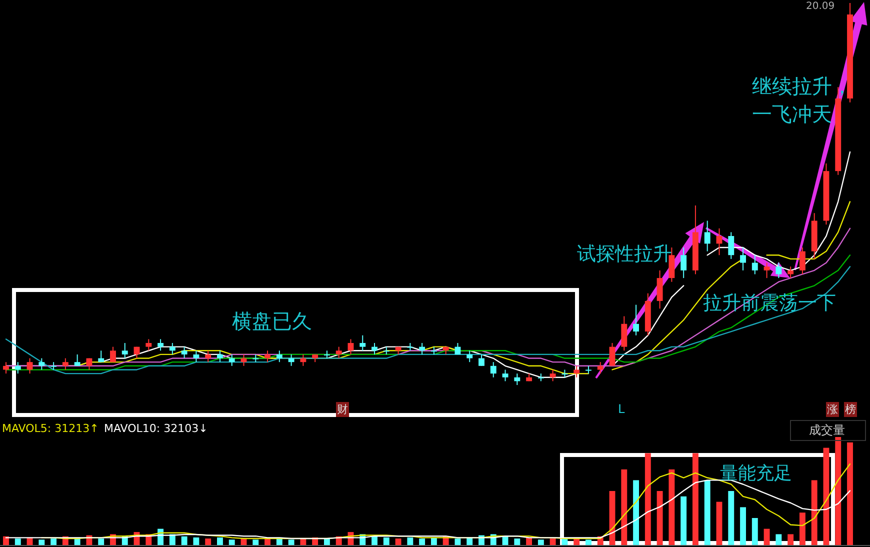 This screenshot has width=870, height=547. What do you see at coordinates (802, 100) in the screenshot?
I see `annotation: 继续拉升，一飞冲天` at bounding box center [802, 100].